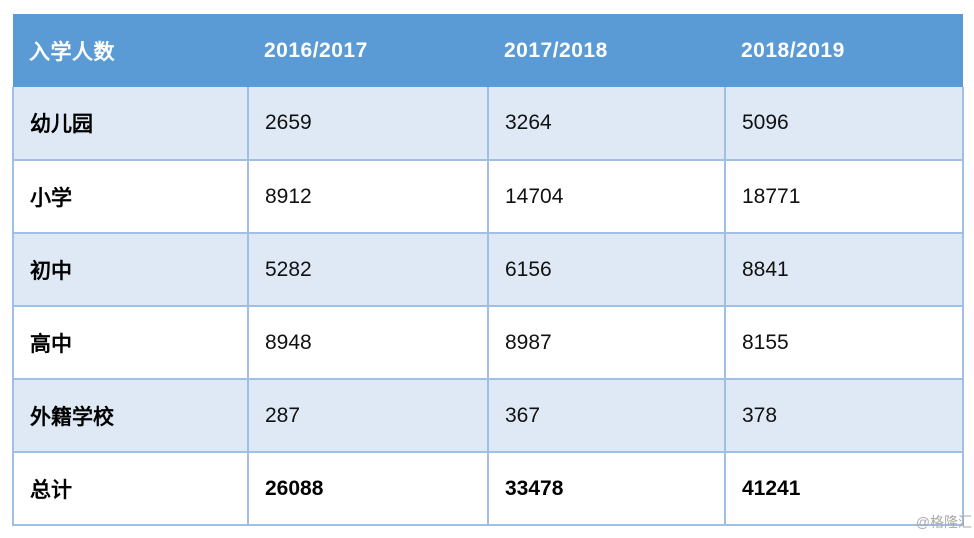 Image resolution: width=974 pixels, height=538 pixels. I want to click on cell-value: 5282, so click(368, 269).